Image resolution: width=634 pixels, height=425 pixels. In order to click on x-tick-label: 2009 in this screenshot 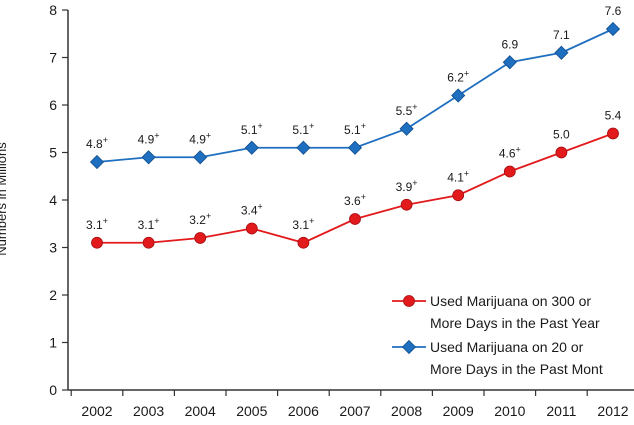, I will do `click(458, 411)`.